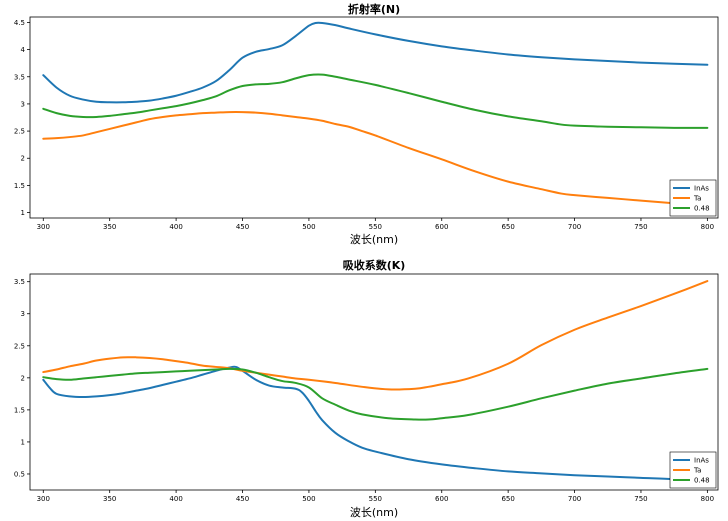 The width and height of the screenshot is (728, 521). Describe the element at coordinates (19, 23) in the screenshot. I see `y-tick-label: 4.5` at that location.